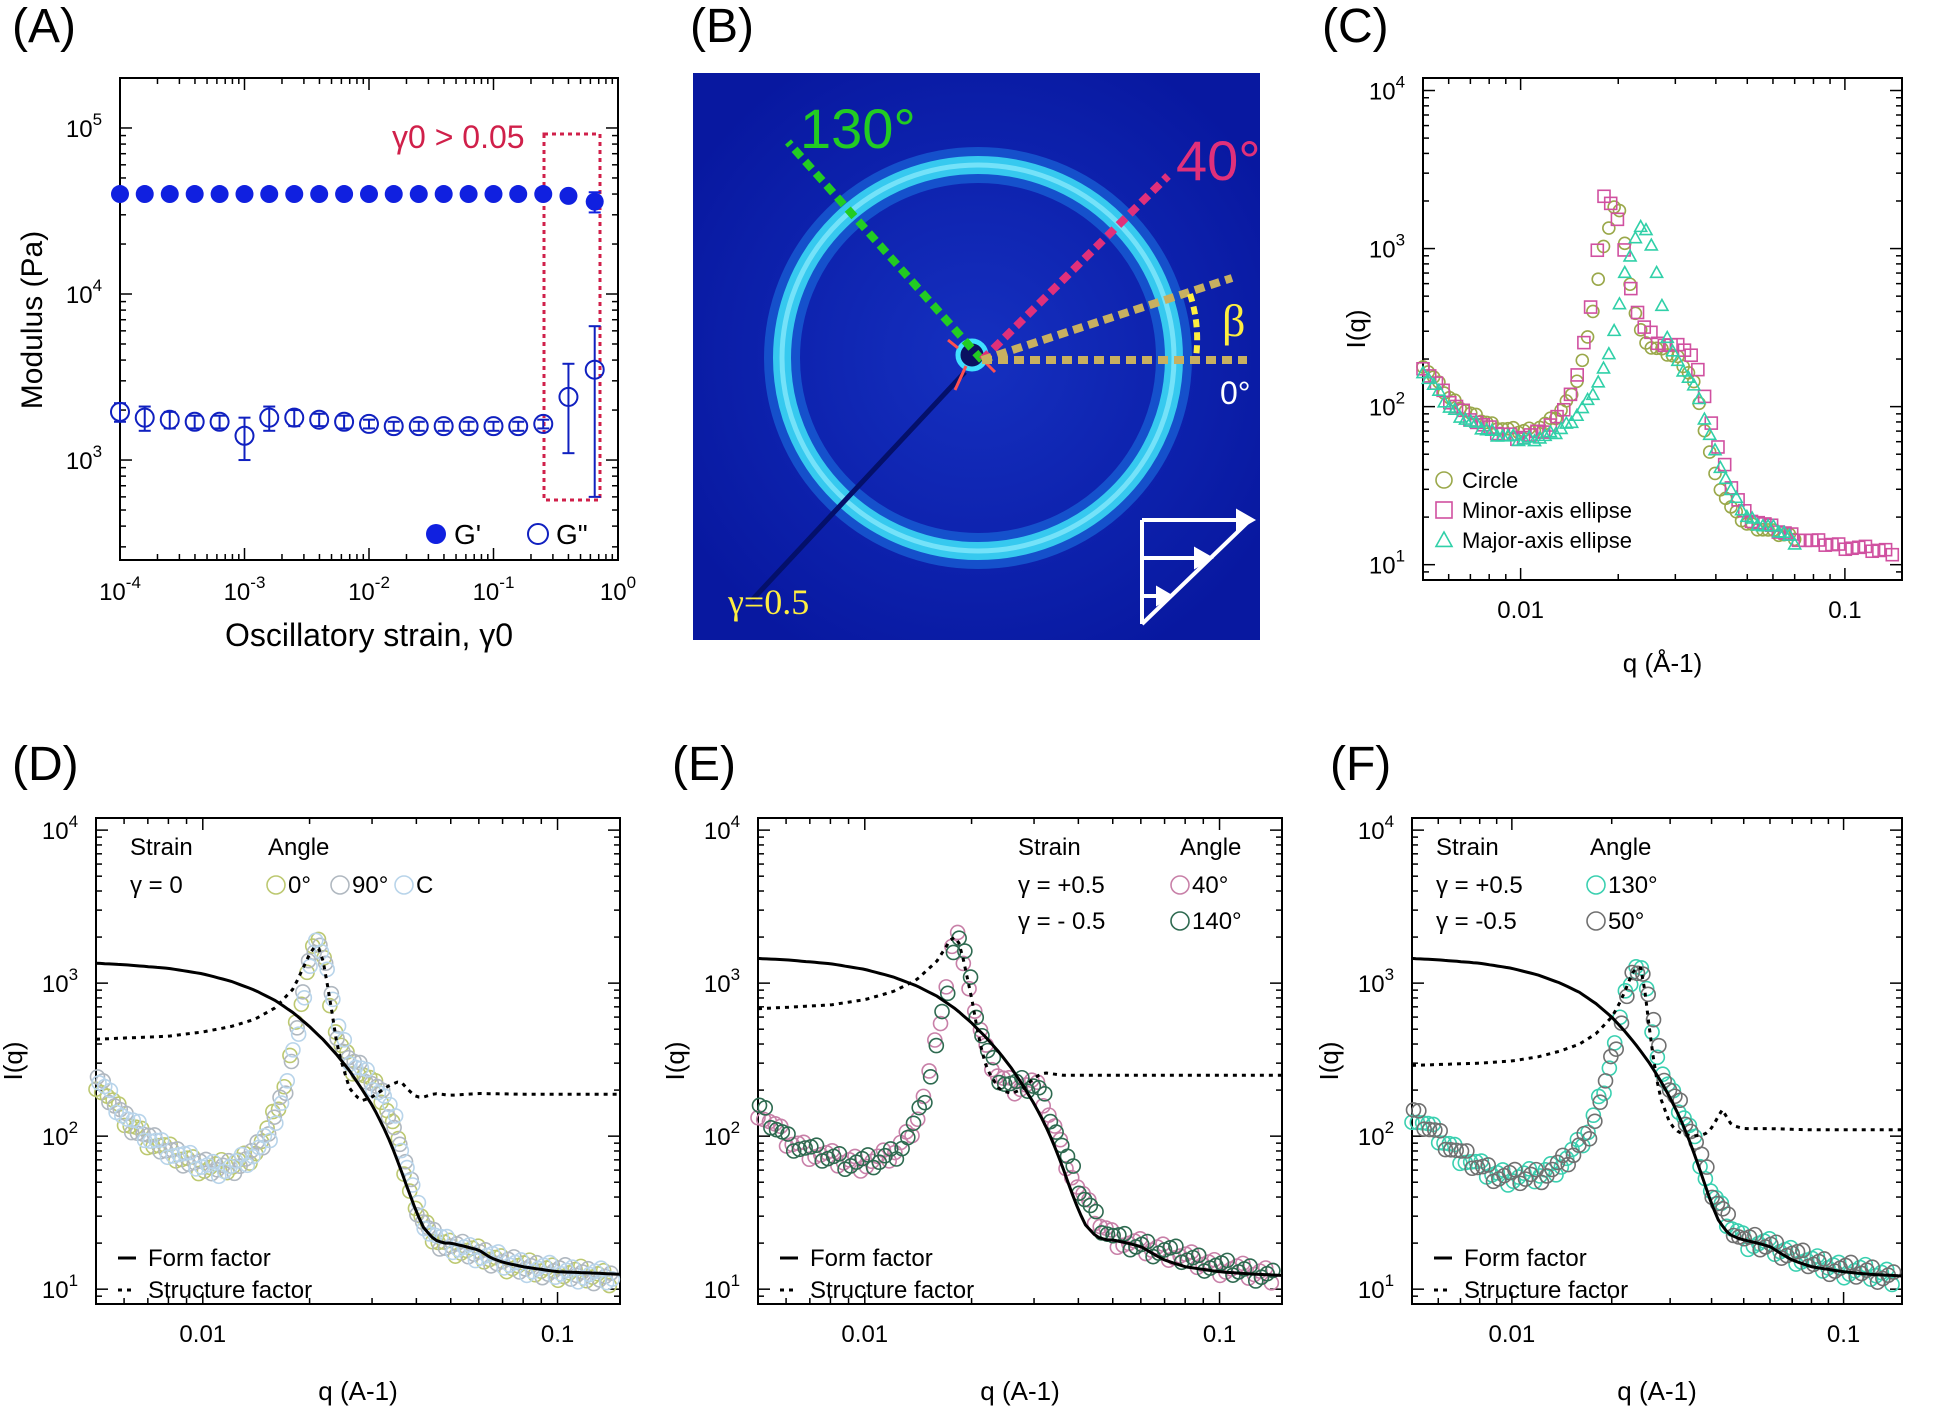 The width and height of the screenshot is (1934, 1413). What do you see at coordinates (1198, 567) in the screenshot?
I see `shear-diagram-icon` at bounding box center [1198, 567].